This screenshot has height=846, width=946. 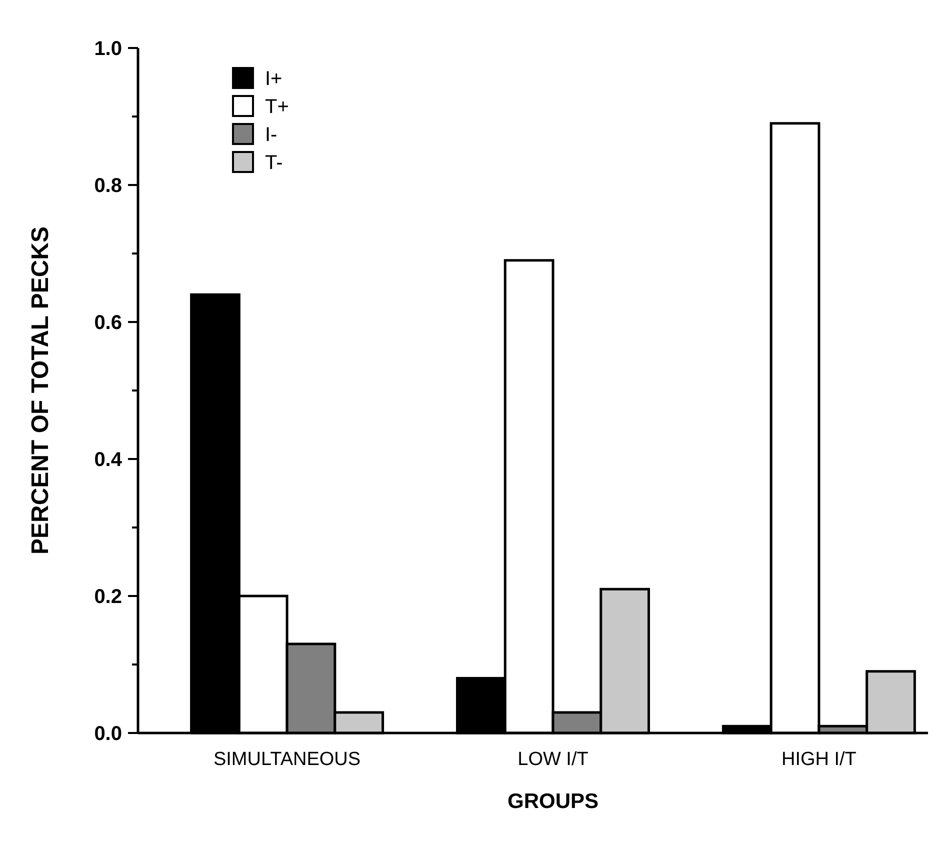 I want to click on y-axis-title: PERCENT OF TOTAL PECKS, so click(x=40, y=390).